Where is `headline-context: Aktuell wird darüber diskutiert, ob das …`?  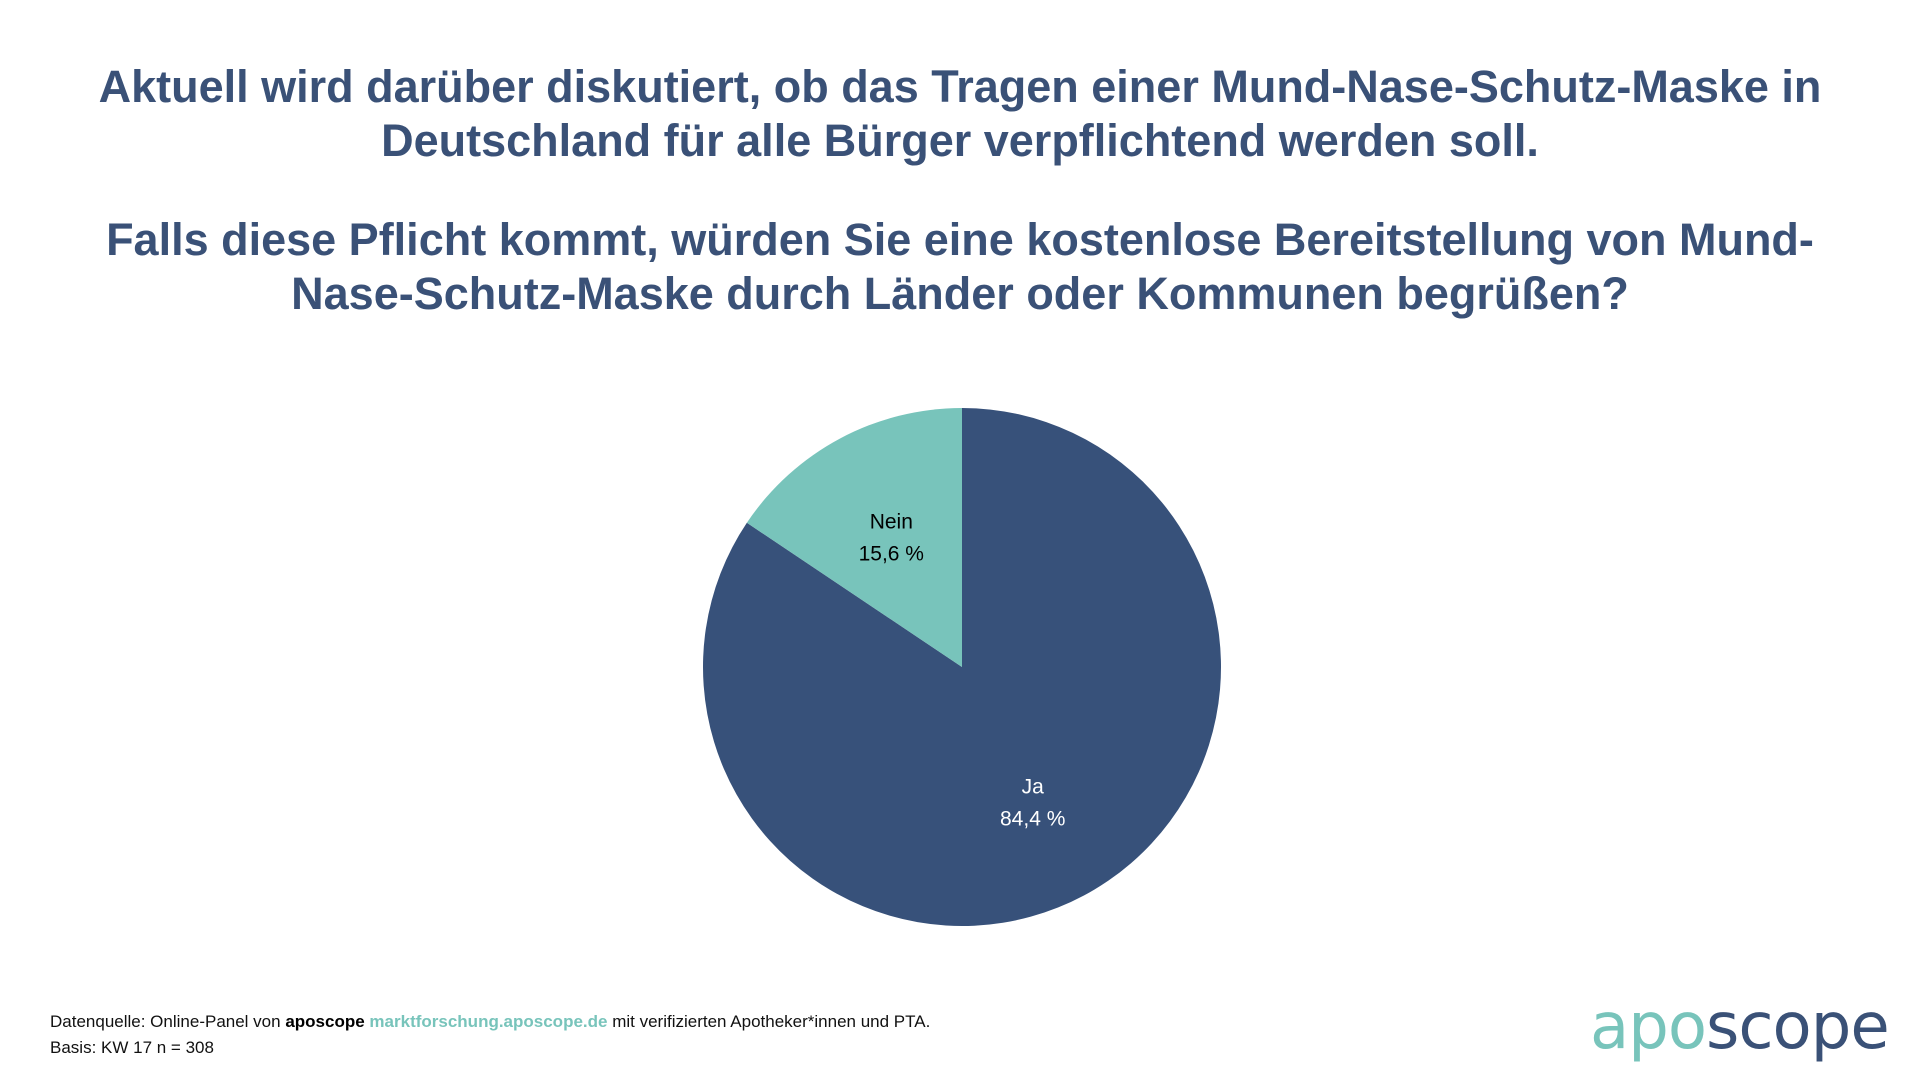
headline-context: Aktuell wird darüber diskutiert, ob das … is located at coordinates (960, 113).